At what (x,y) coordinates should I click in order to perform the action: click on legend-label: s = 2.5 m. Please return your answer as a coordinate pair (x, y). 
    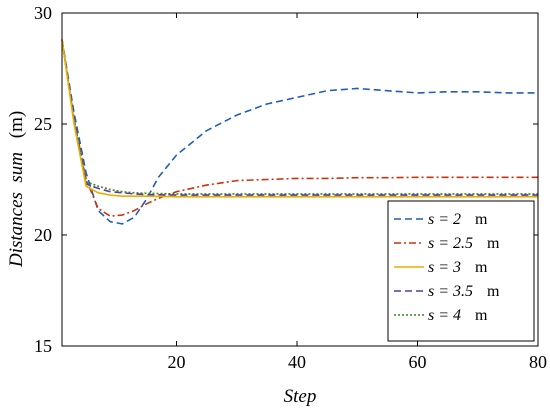
    Looking at the image, I should click on (464, 243).